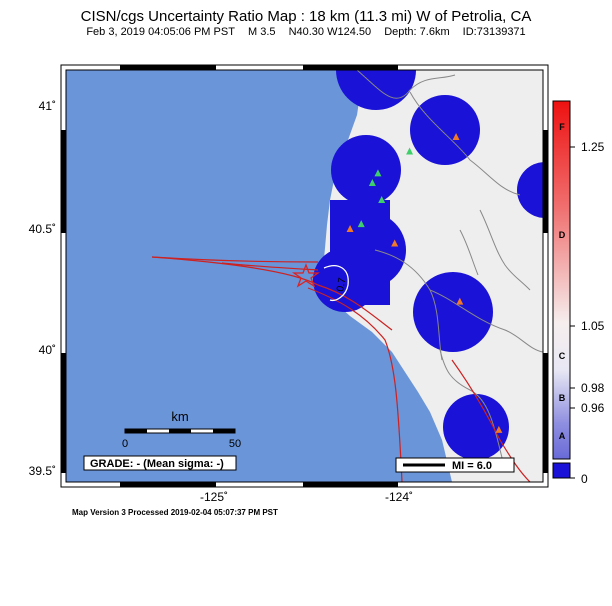  I want to click on lat-label-41: 41˚, so click(47, 106).